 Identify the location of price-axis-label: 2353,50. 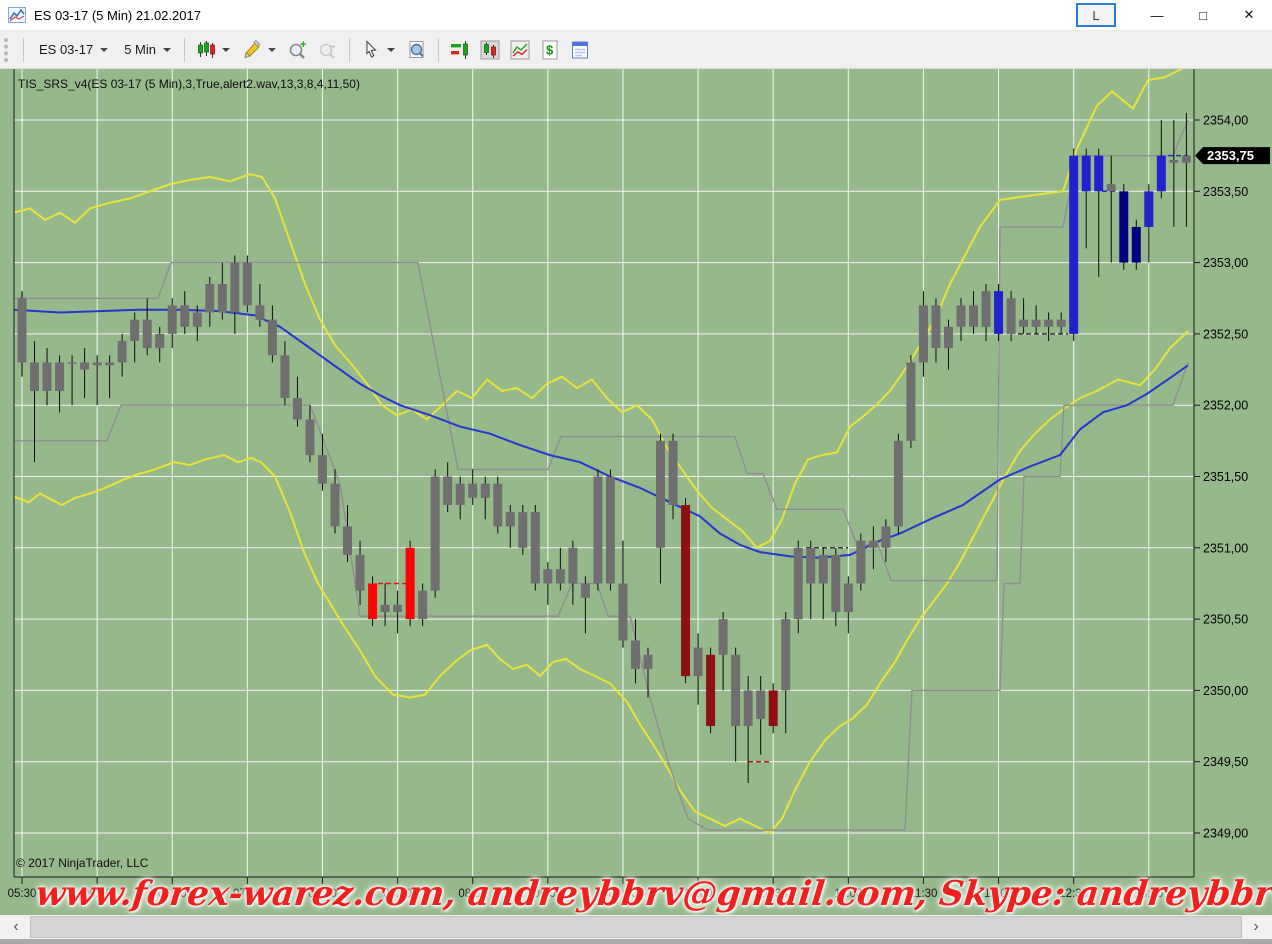
(1225, 192).